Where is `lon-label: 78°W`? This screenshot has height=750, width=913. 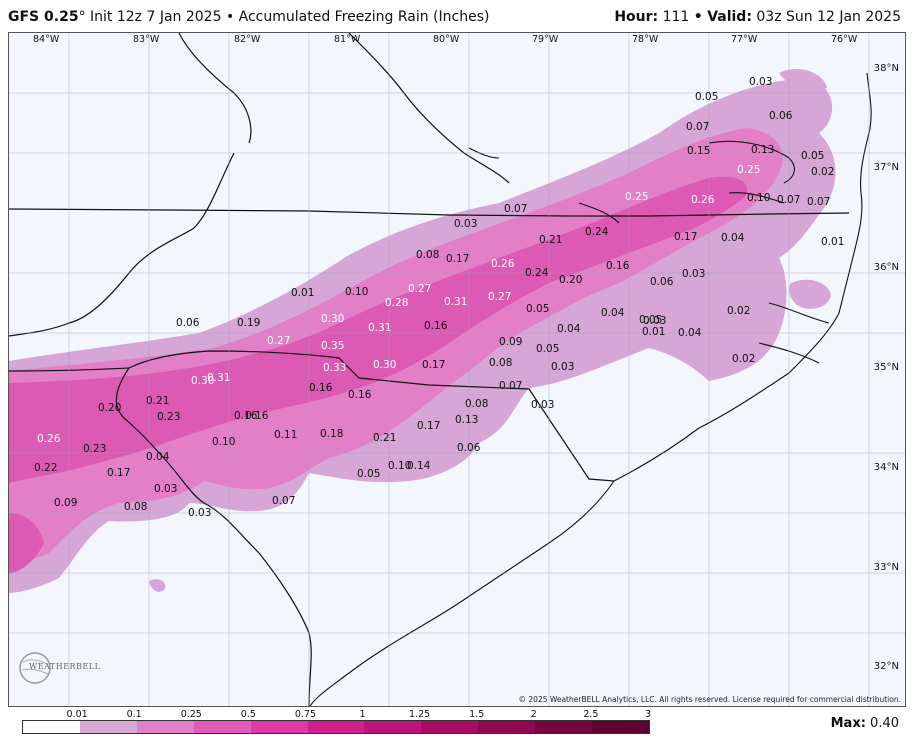 lon-label: 78°W is located at coordinates (645, 39).